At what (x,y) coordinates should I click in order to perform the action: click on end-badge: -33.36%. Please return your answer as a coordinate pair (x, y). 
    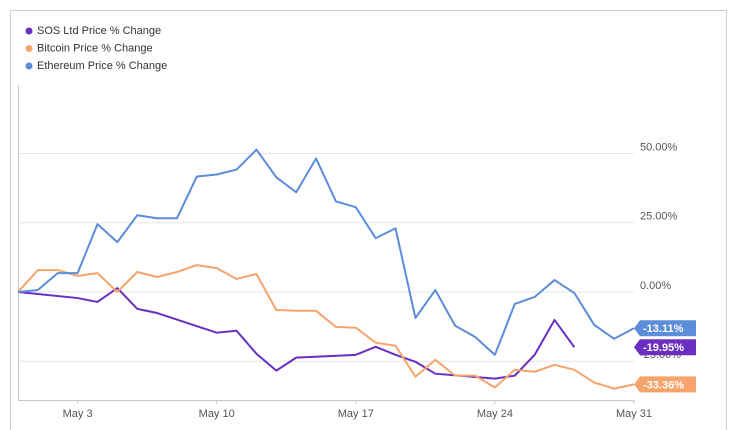
    Looking at the image, I should click on (665, 384).